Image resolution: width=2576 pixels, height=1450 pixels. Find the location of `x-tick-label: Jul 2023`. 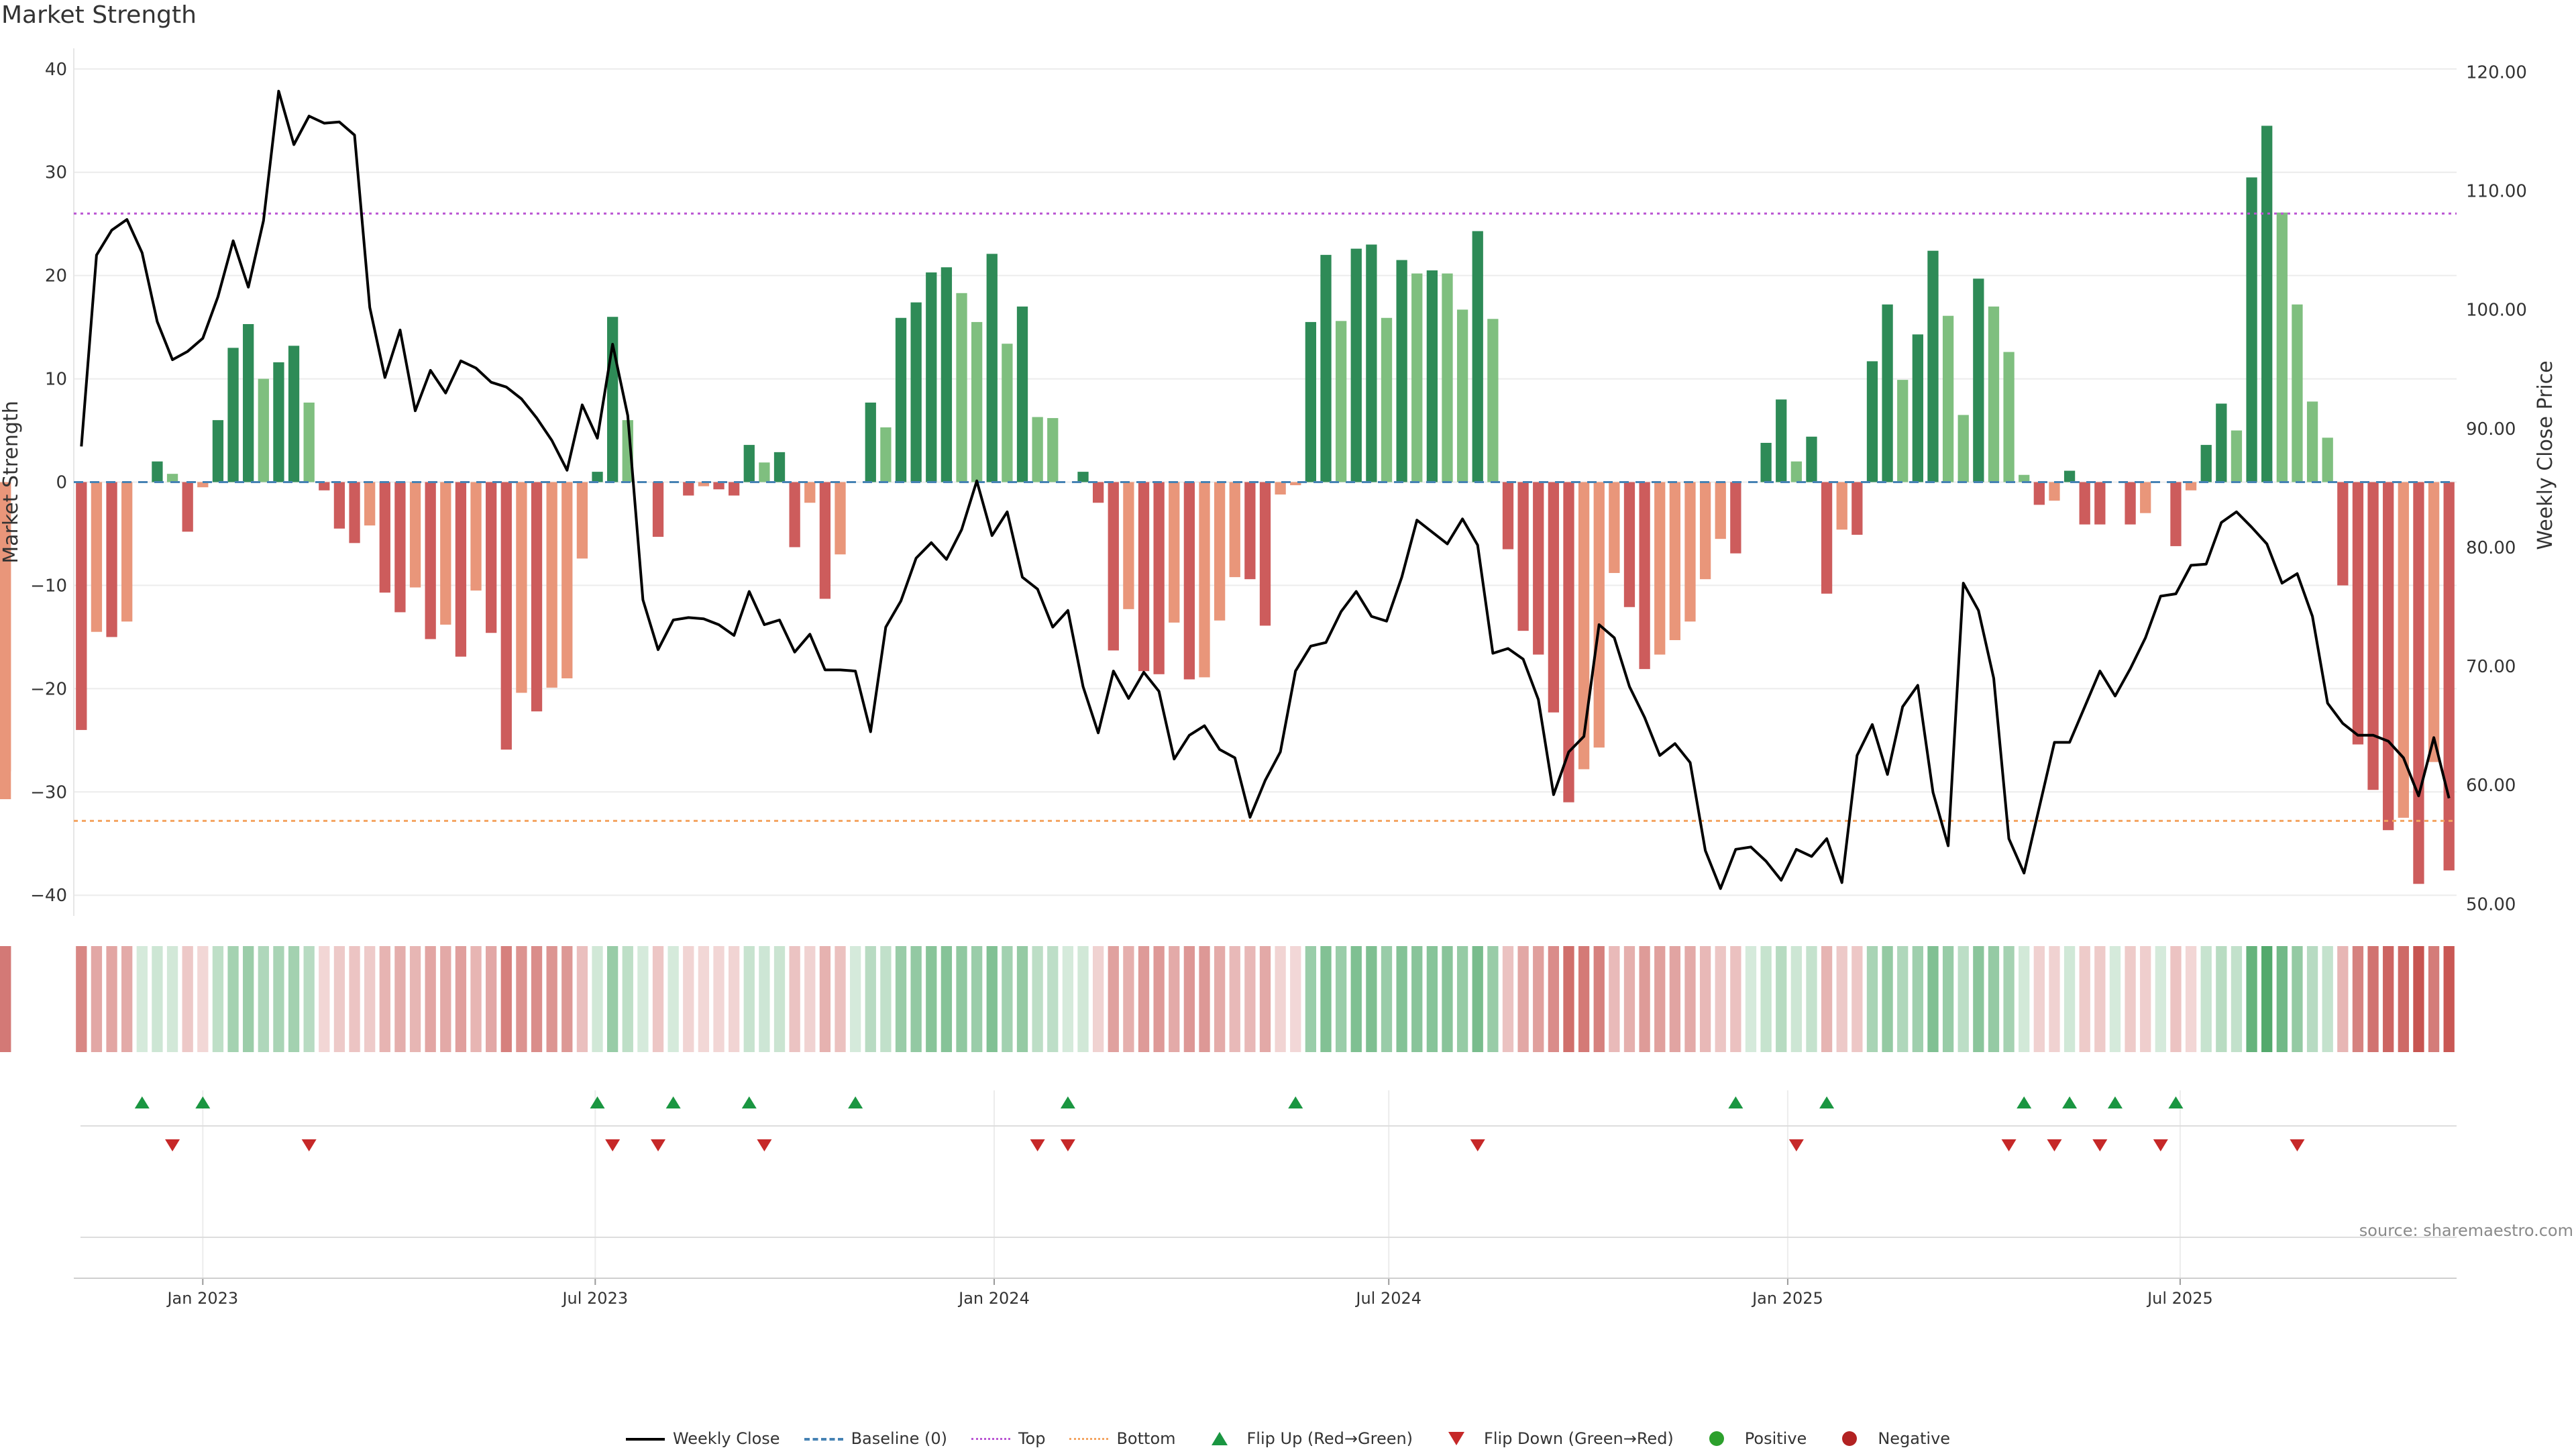

x-tick-label: Jul 2023 is located at coordinates (594, 1298).